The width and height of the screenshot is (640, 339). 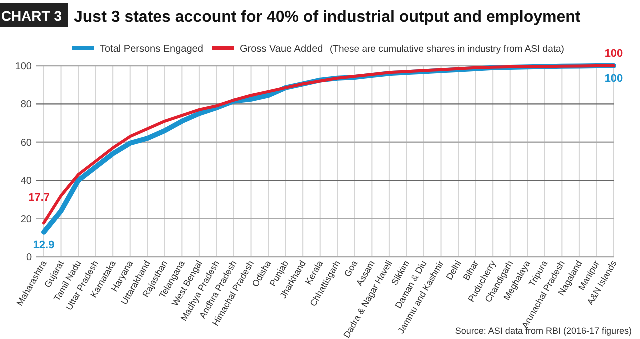 What do you see at coordinates (29, 258) in the screenshot?
I see `y-tick-label: 0` at bounding box center [29, 258].